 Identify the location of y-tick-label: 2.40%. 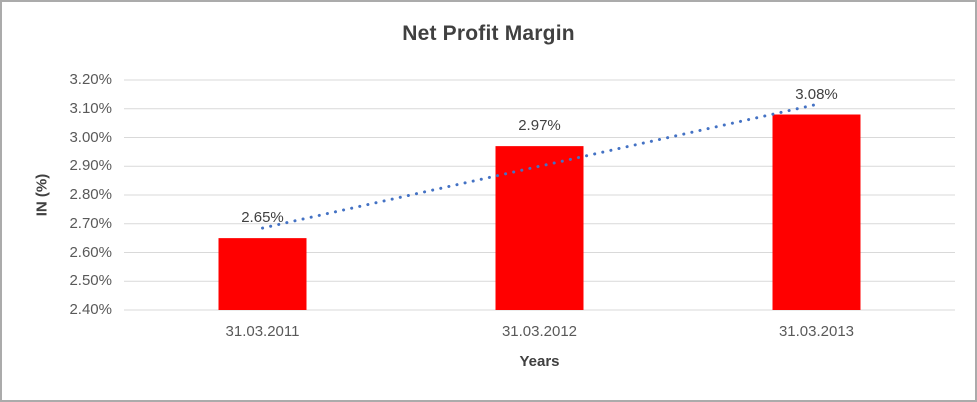
(90, 309).